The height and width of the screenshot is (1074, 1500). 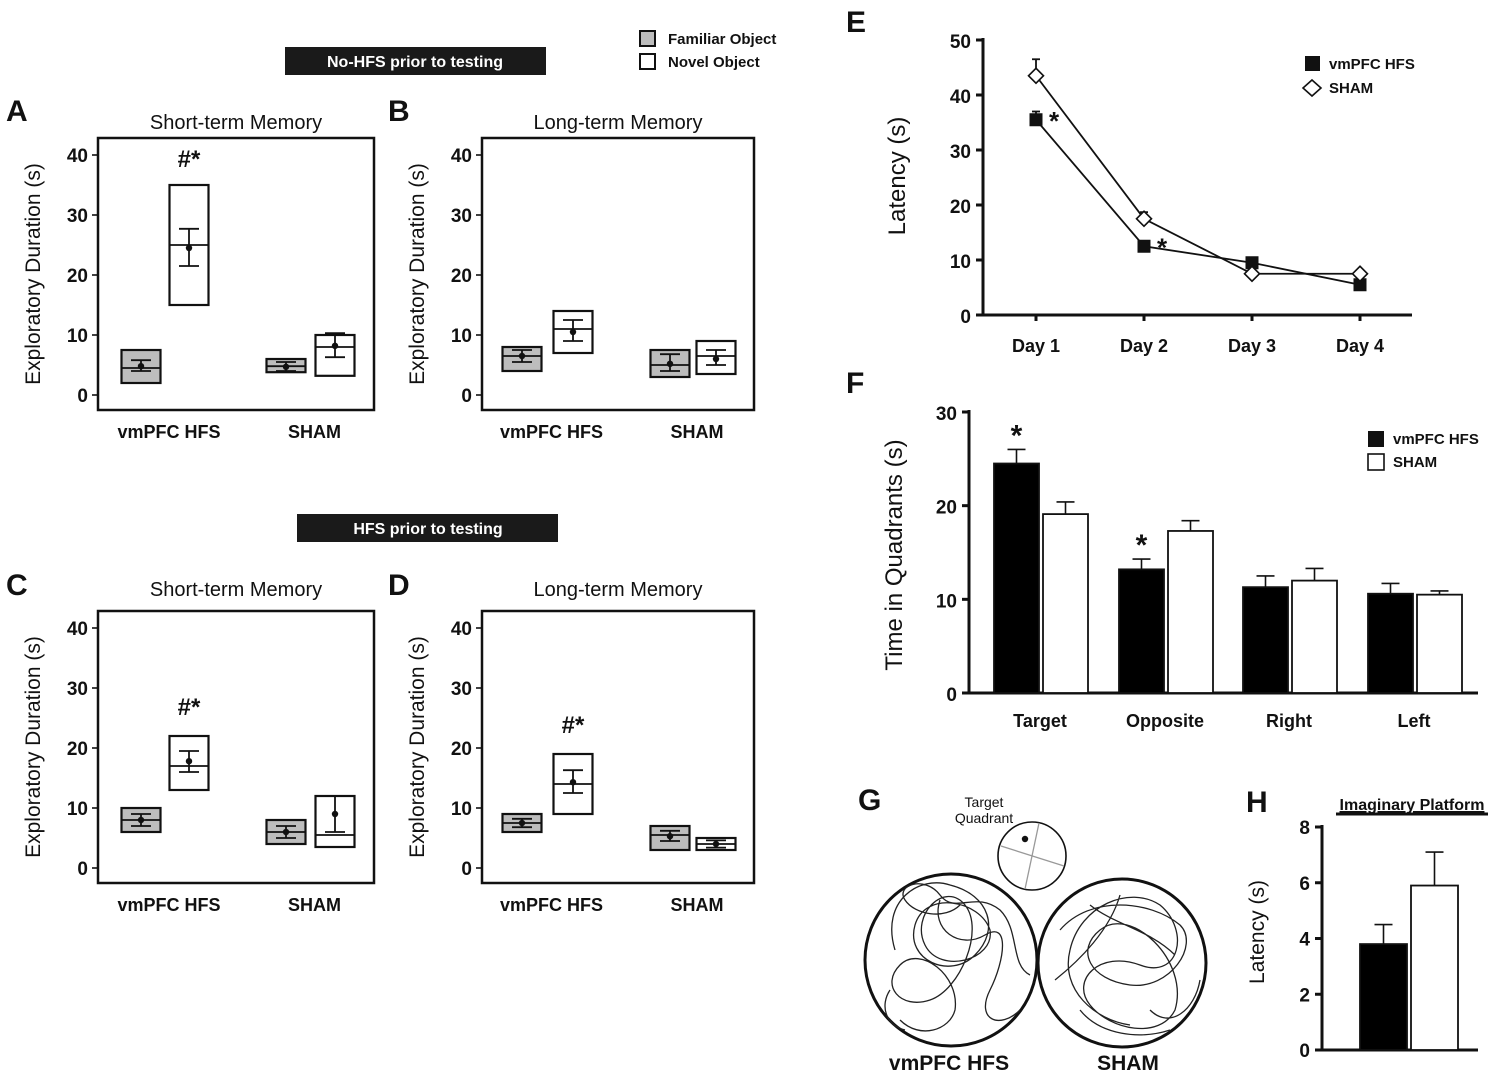 I want to click on y-tick-label: 2, so click(x=1304, y=995).